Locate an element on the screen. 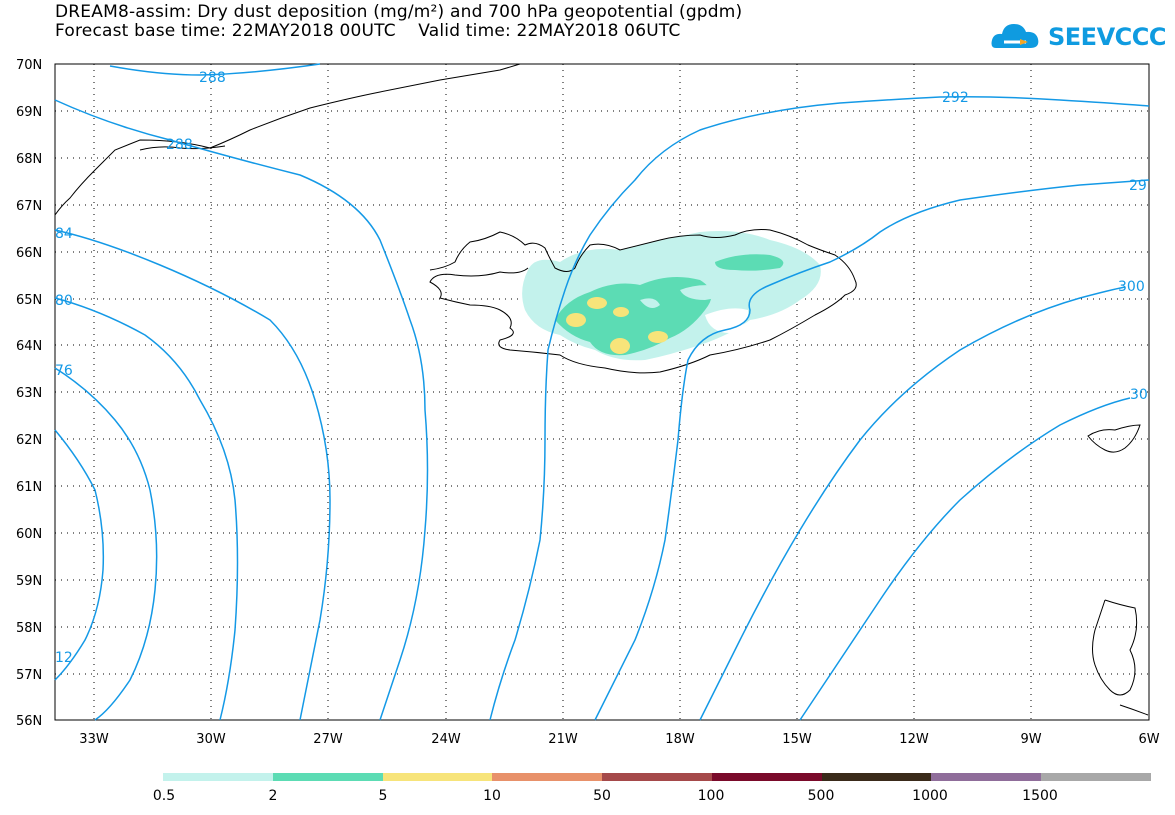  contour-label: 12 is located at coordinates (64, 658).